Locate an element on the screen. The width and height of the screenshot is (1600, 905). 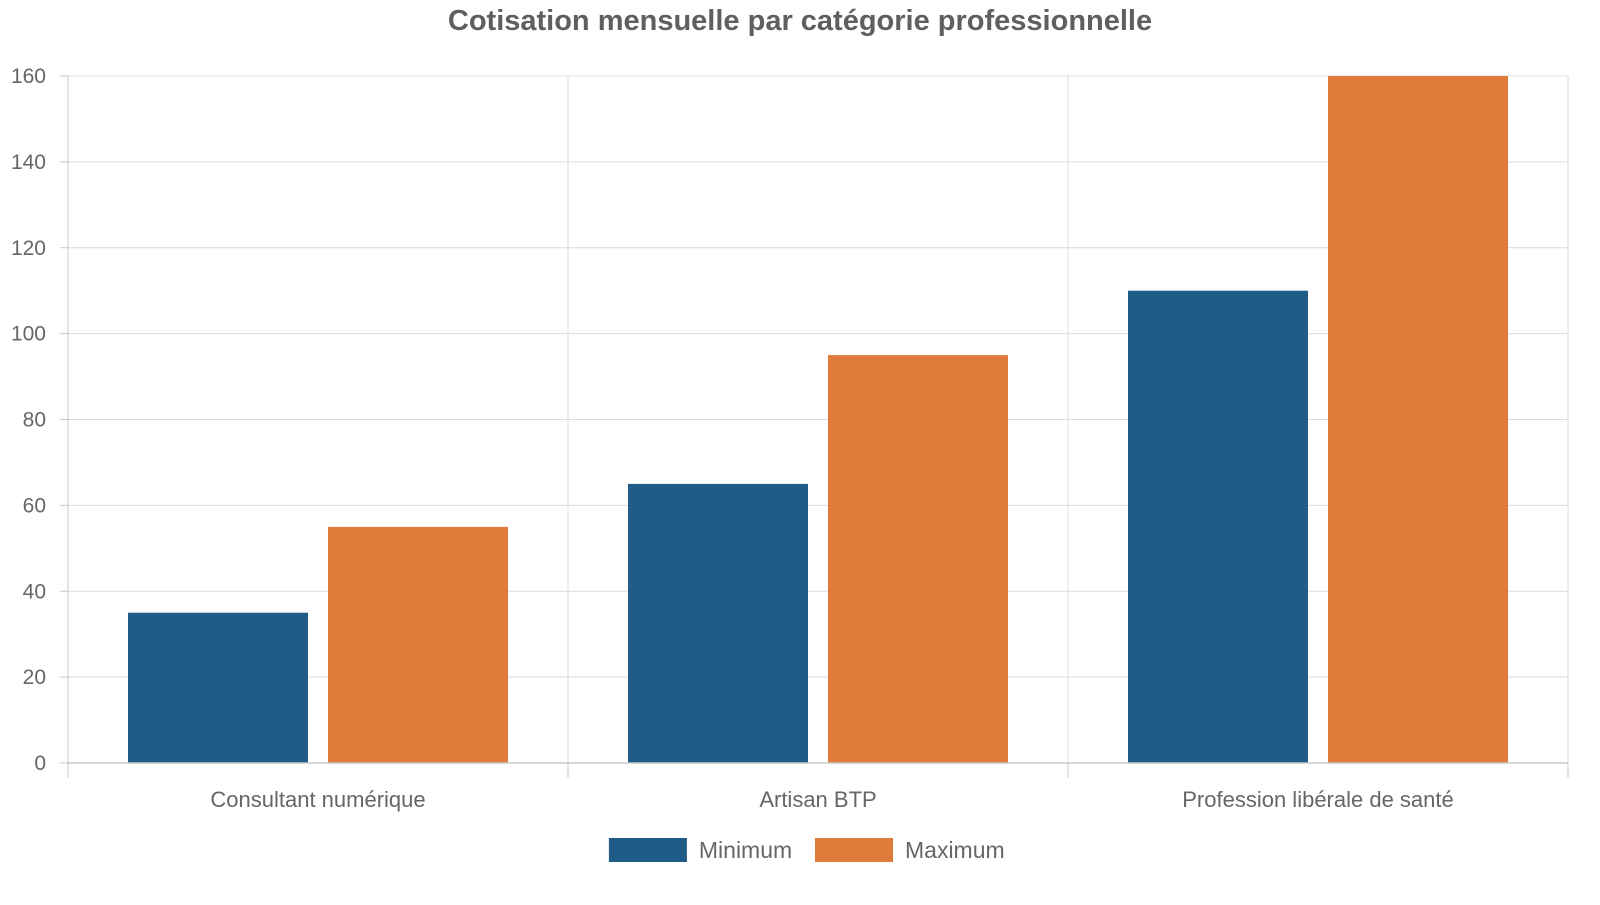
y-tick-label: 100 is located at coordinates (28, 334).